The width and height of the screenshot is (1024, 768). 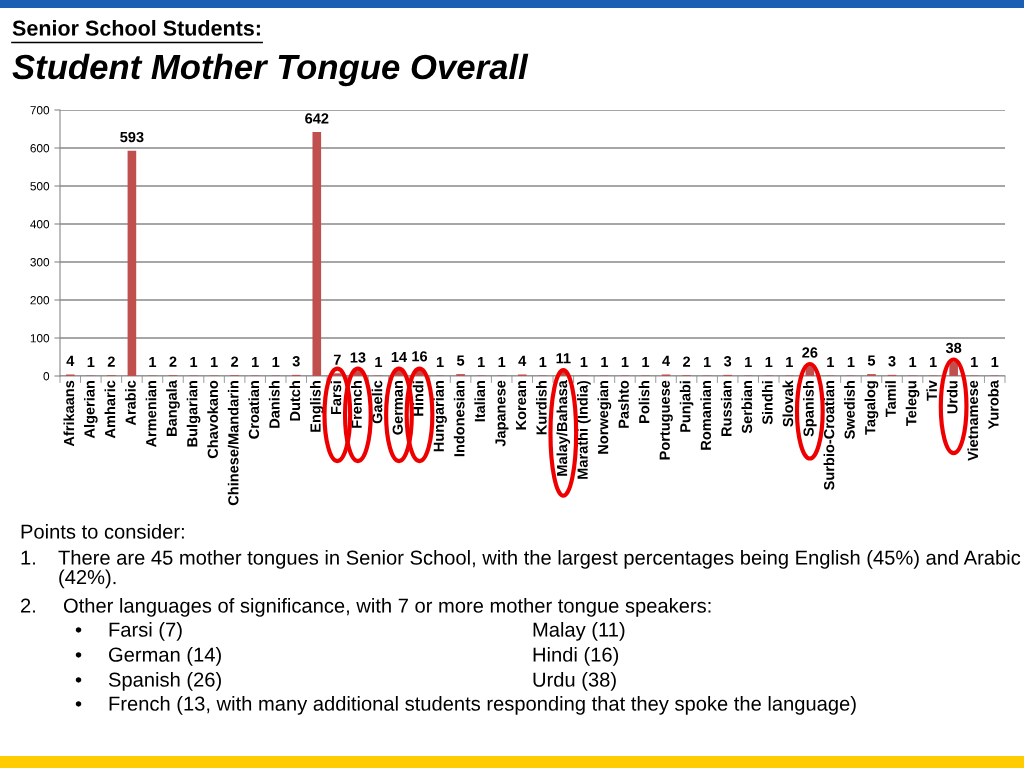 What do you see at coordinates (931, 390) in the screenshot?
I see `x-tick-label: Tiv` at bounding box center [931, 390].